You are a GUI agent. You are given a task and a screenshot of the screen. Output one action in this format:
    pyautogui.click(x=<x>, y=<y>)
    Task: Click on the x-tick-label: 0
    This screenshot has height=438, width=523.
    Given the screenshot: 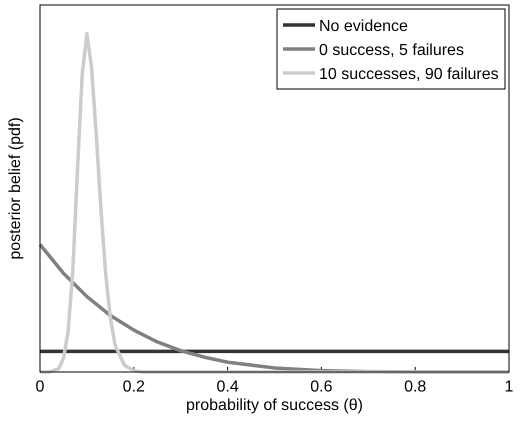 What is the action you would take?
    pyautogui.click(x=40, y=387)
    